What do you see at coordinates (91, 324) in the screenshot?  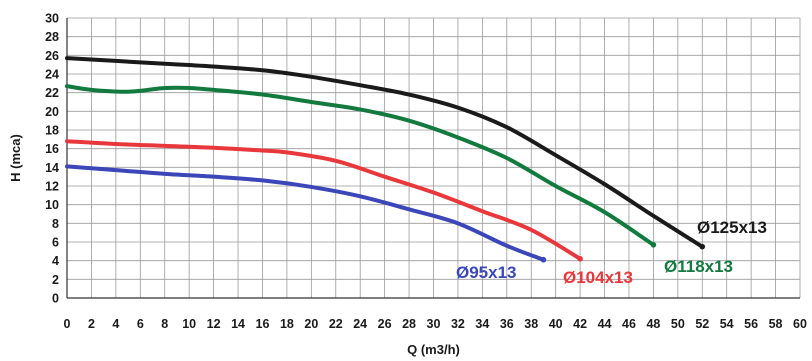 I see `x-tick-label: 2` at bounding box center [91, 324].